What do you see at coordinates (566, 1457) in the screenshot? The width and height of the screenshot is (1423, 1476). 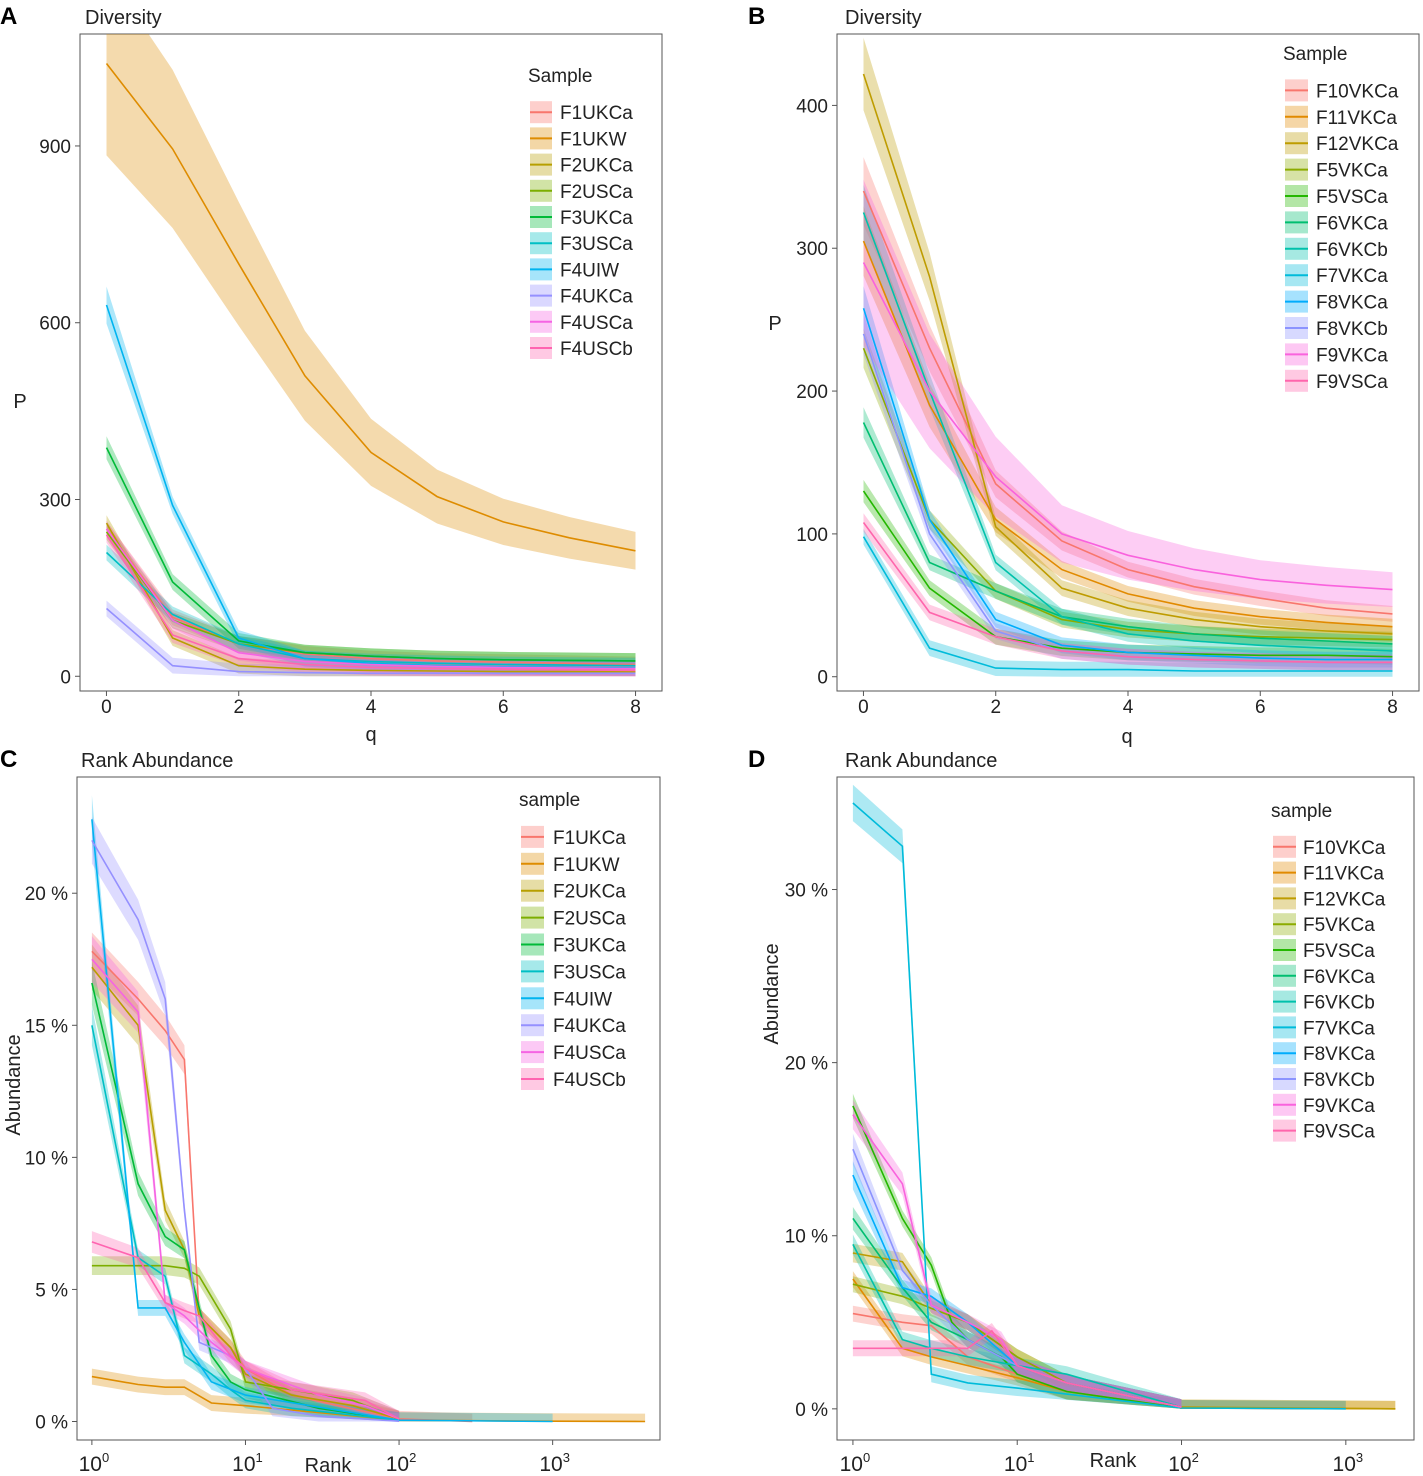 I see `x-tick-exponent: 3` at bounding box center [566, 1457].